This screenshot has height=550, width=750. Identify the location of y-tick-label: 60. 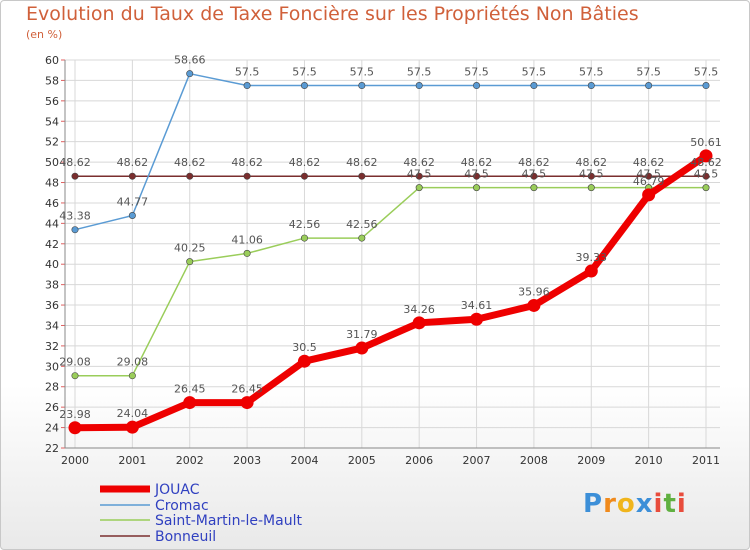
(52, 60).